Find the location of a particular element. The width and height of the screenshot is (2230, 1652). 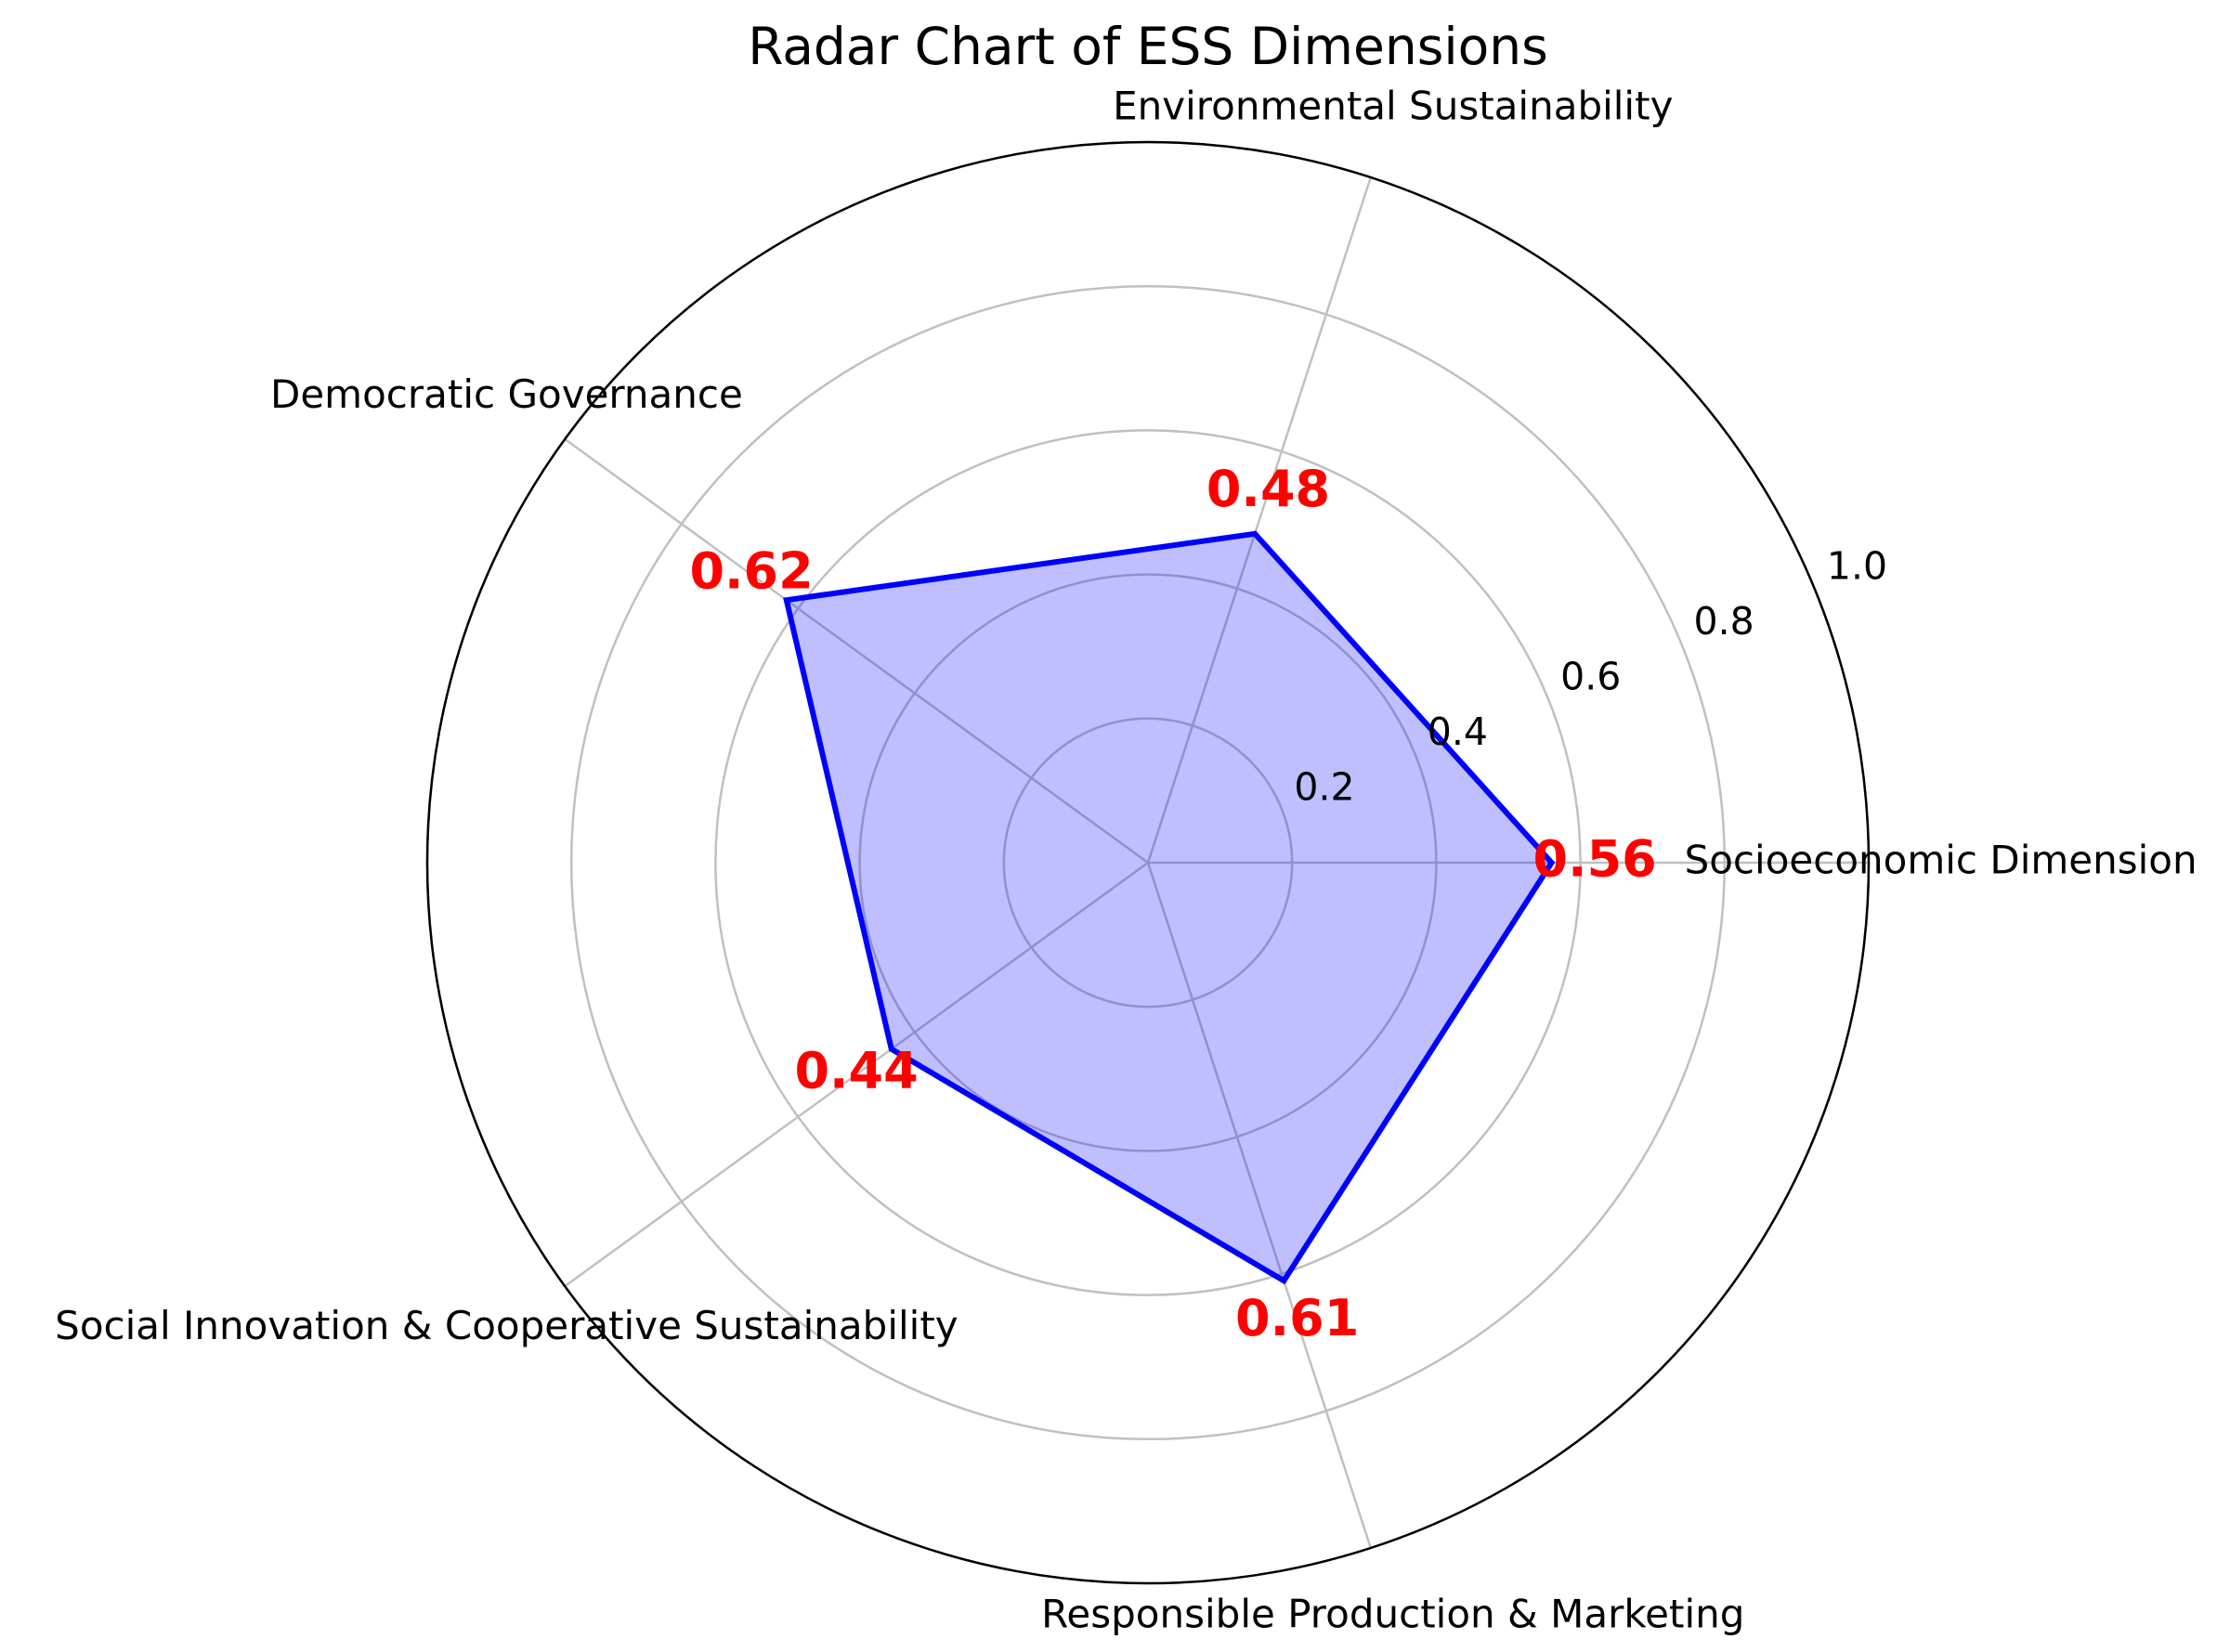

value-label: 0.56 is located at coordinates (1595, 860).